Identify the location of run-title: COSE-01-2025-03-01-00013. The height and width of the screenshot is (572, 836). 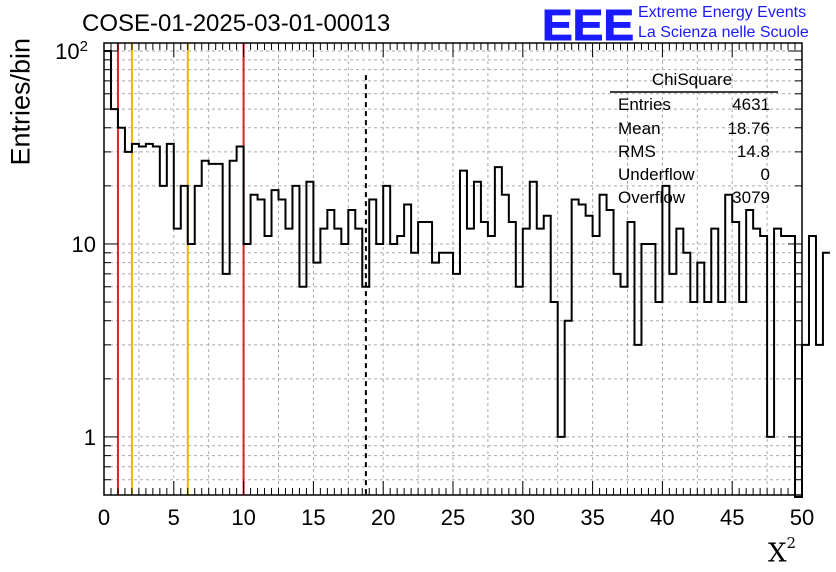
(236, 23).